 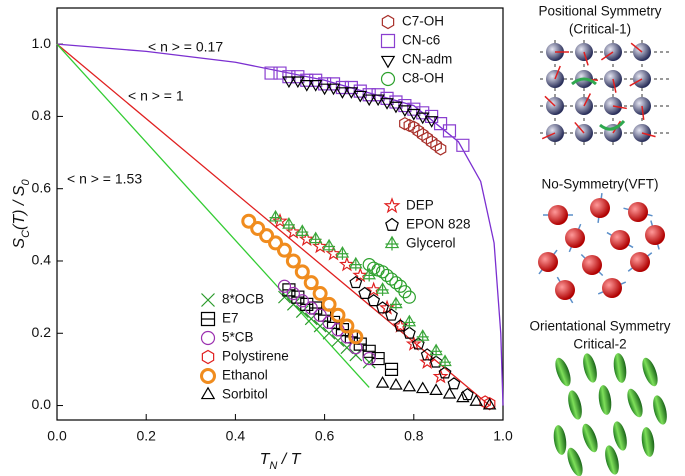 I want to click on panel-title: Orientational Symmetry, so click(x=599, y=326).